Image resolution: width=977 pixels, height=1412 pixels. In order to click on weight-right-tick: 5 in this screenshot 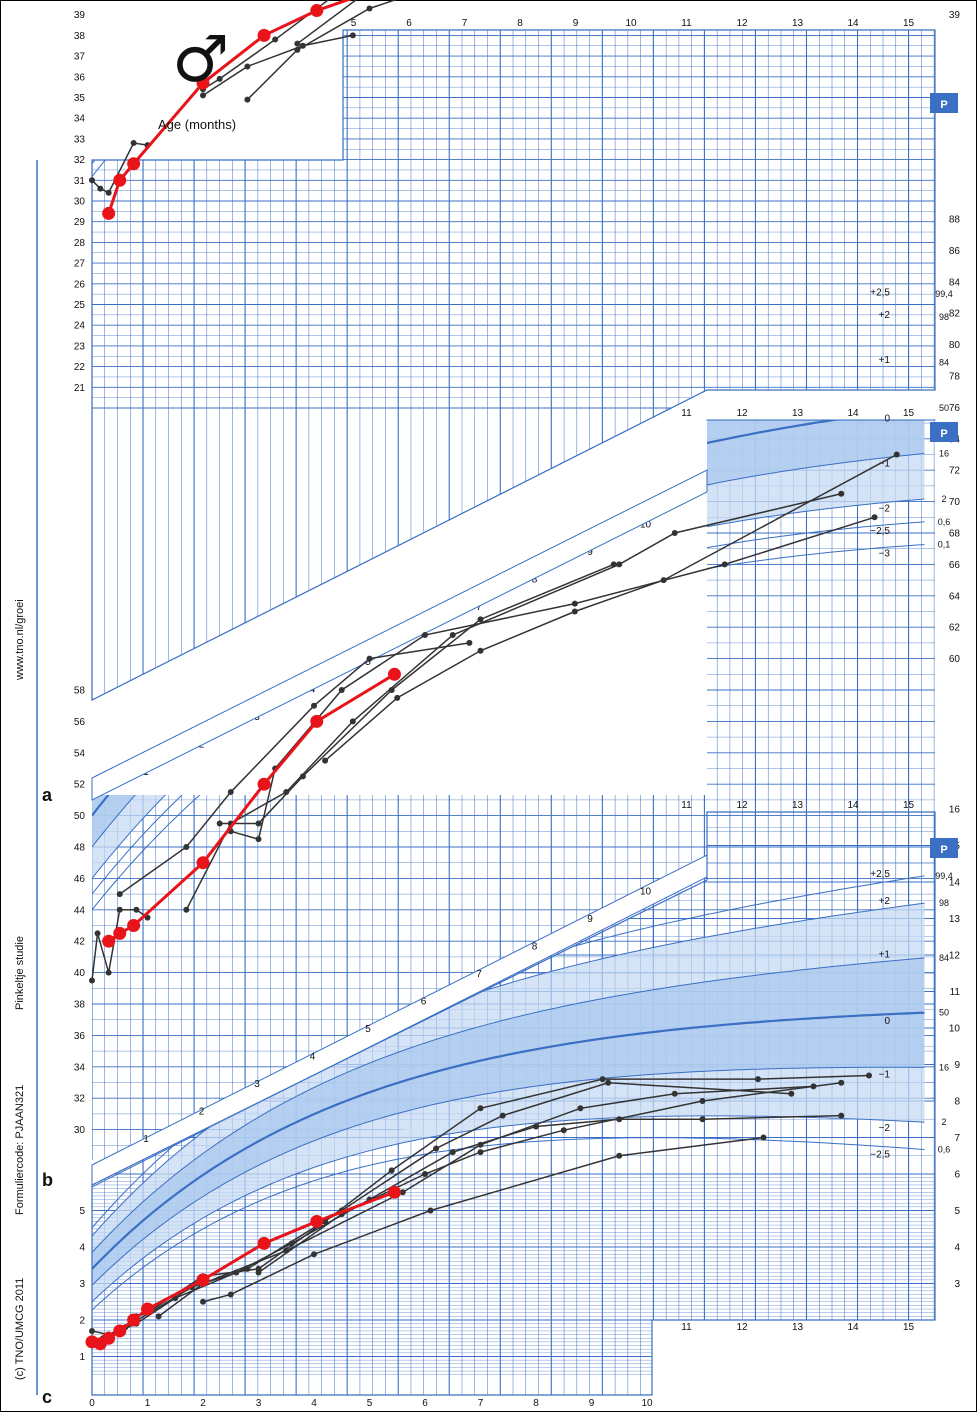, I will do `click(957, 1211)`.